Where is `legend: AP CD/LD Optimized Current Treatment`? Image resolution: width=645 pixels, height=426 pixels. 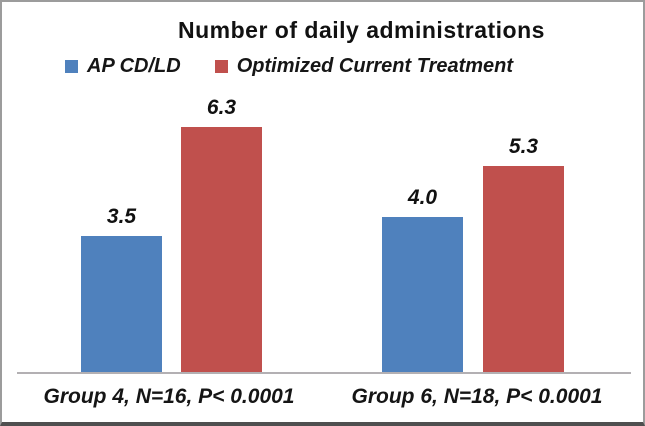
legend: AP CD/LD Optimized Current Treatment is located at coordinates (289, 66).